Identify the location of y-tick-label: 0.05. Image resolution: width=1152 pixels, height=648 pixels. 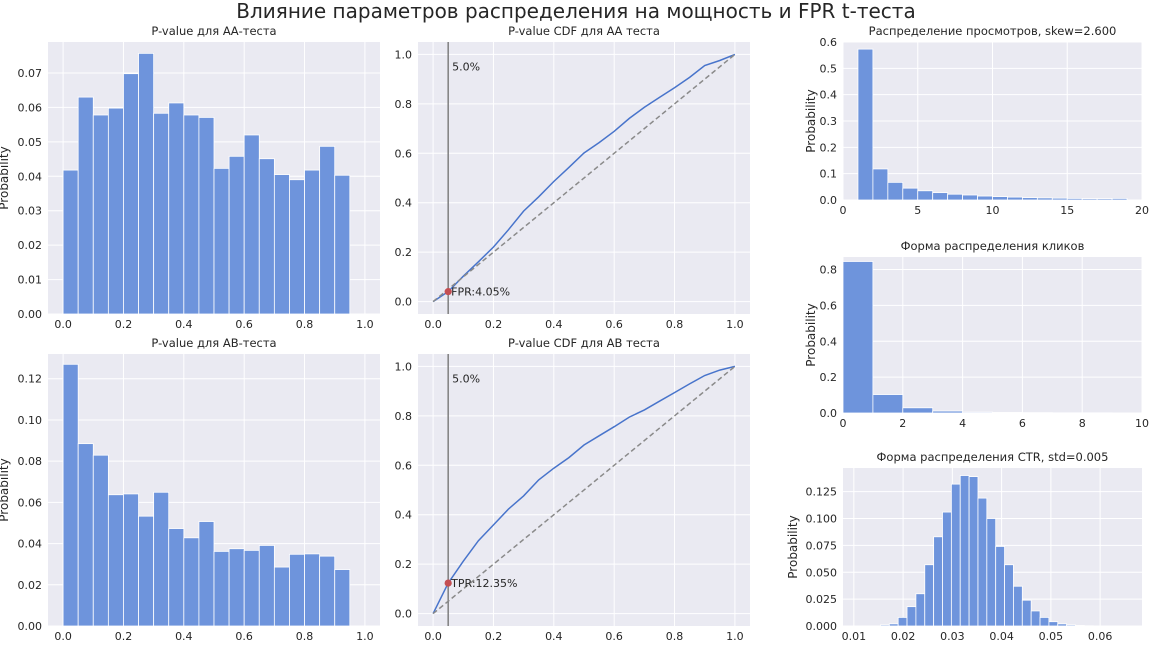
(30, 142).